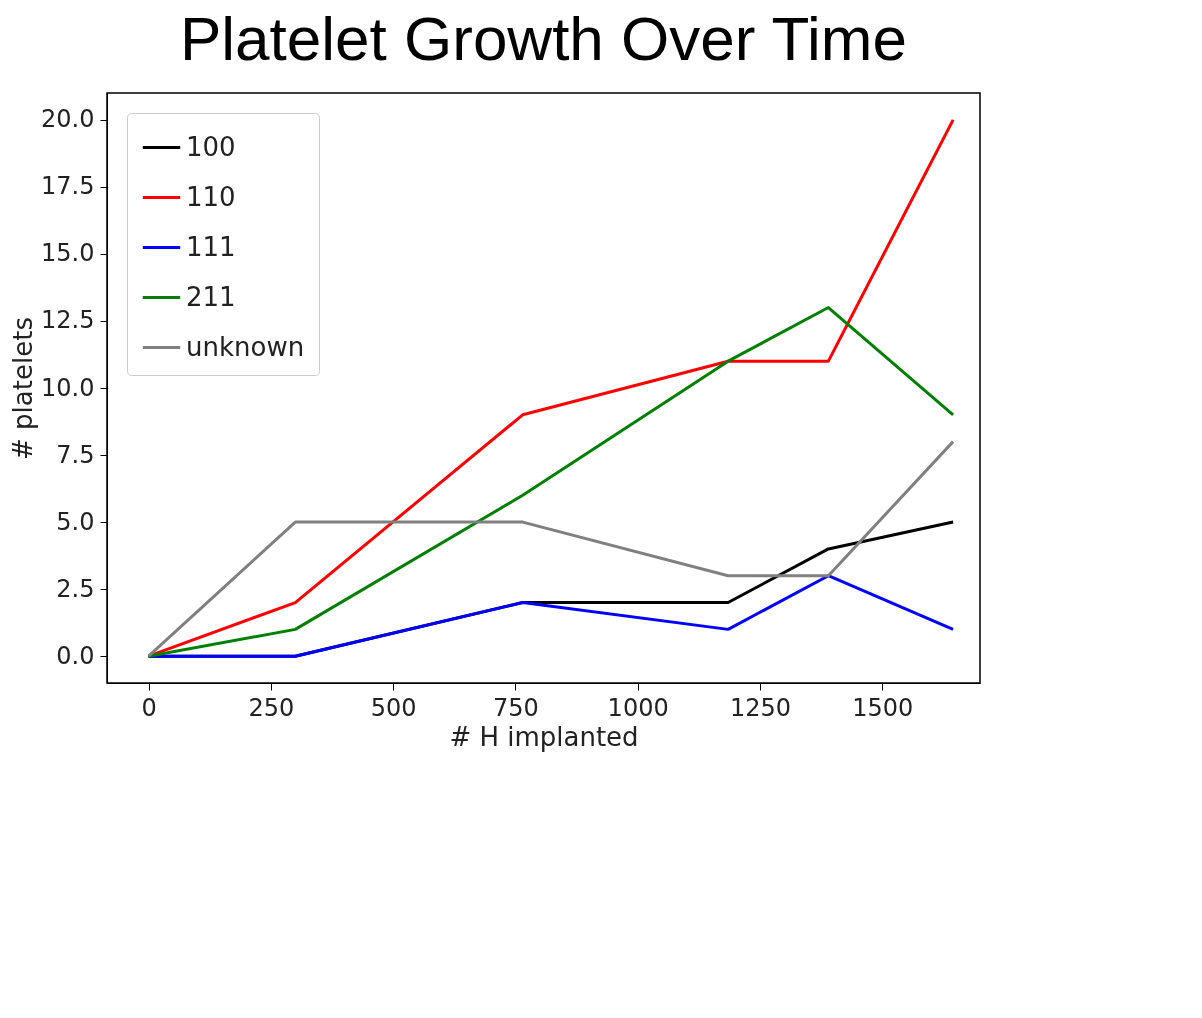  I want to click on legend-label: 211, so click(211, 296).